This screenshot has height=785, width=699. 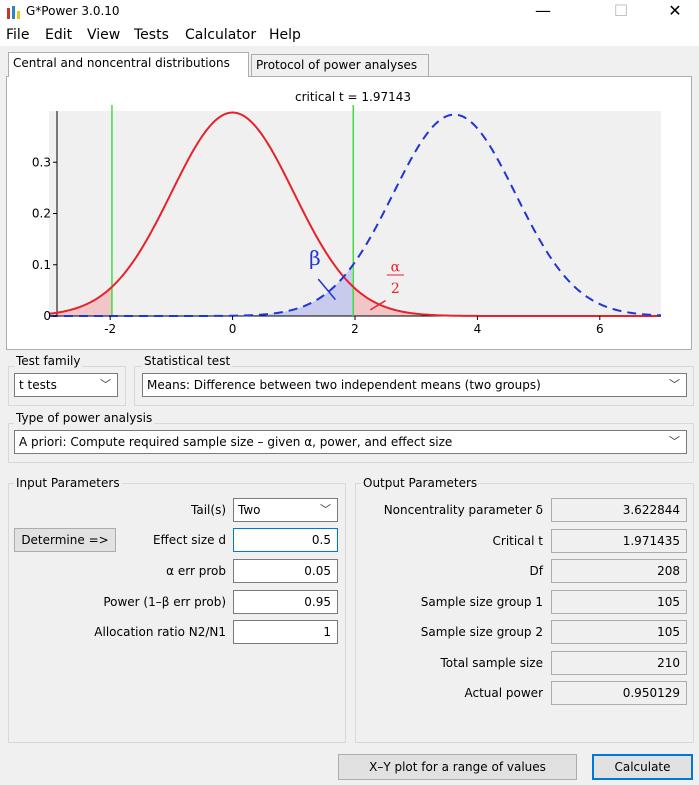 What do you see at coordinates (18, 35) in the screenshot?
I see `menu-file: File` at bounding box center [18, 35].